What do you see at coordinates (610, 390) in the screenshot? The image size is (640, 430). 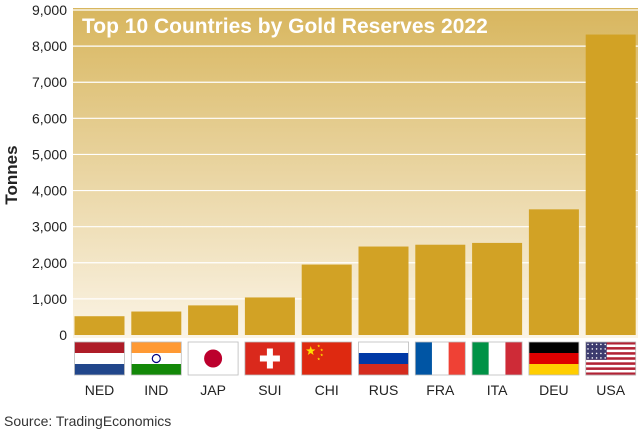 I see `x-tick-label: USA` at bounding box center [610, 390].